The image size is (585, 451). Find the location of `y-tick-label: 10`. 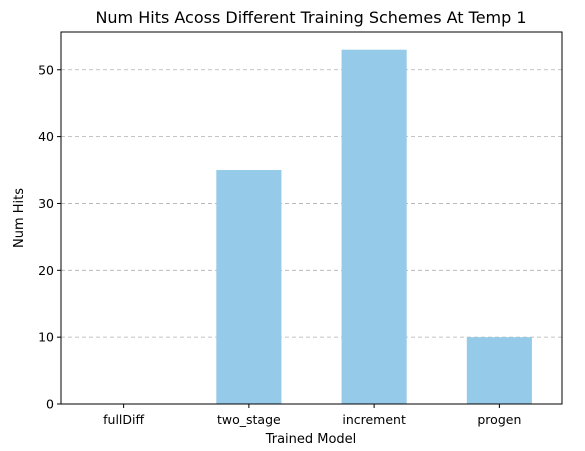

y-tick-label: 10 is located at coordinates (46, 337).